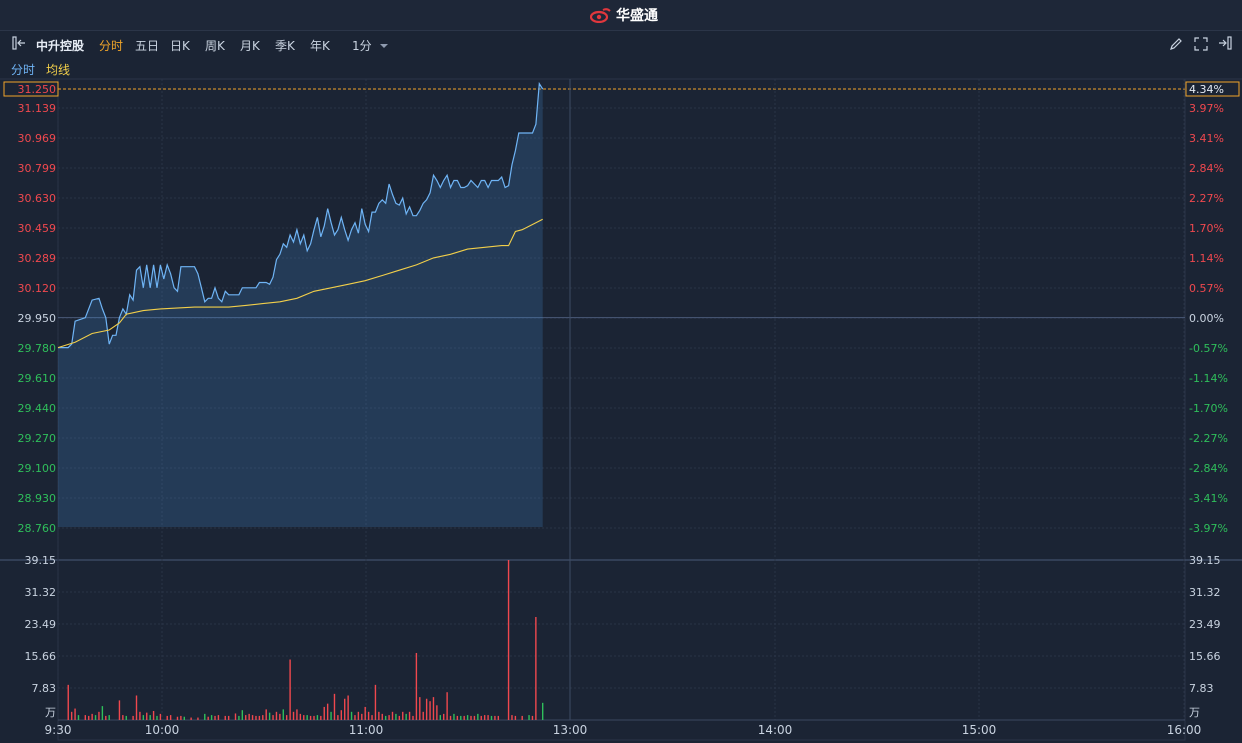 The height and width of the screenshot is (743, 1242). What do you see at coordinates (37, 408) in the screenshot?
I see `price-tick-label: 29.440` at bounding box center [37, 408].